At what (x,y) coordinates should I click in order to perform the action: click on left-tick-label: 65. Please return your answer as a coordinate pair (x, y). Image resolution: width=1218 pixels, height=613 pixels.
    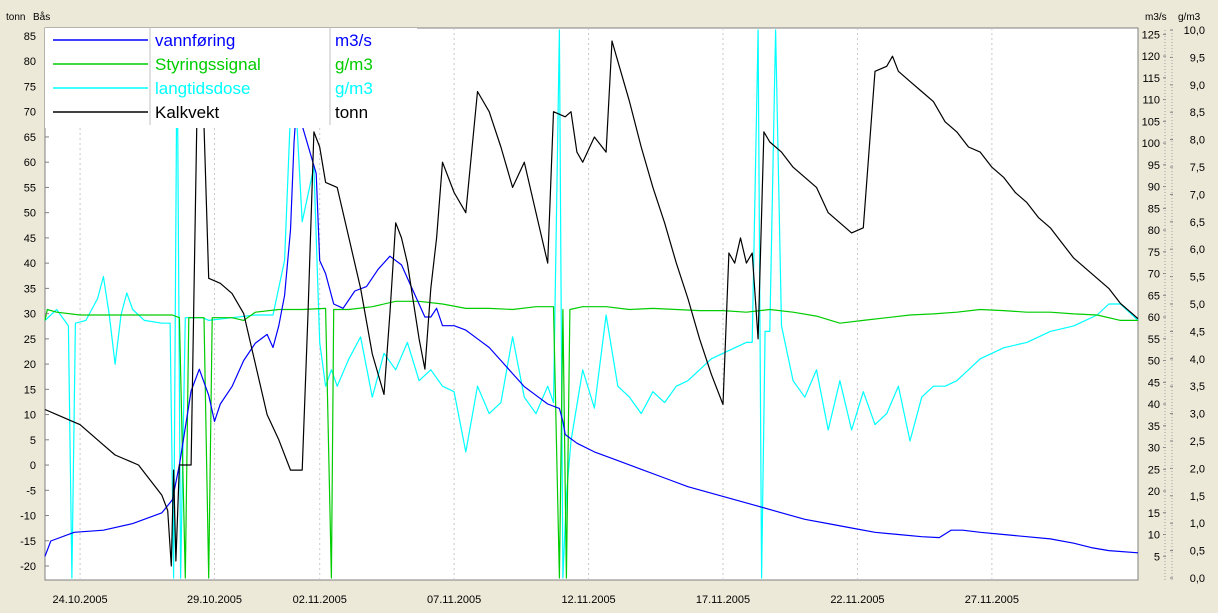
    Looking at the image, I should click on (30, 138).